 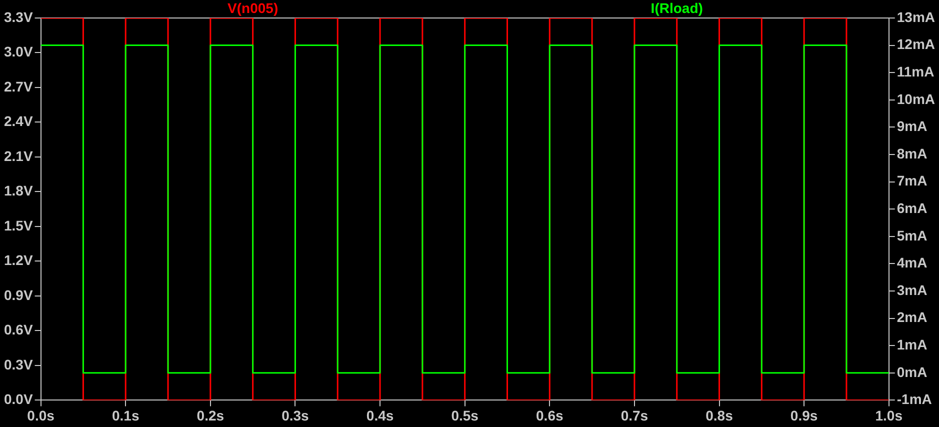 I want to click on y2-tick-label: 6mA, so click(x=912, y=208).